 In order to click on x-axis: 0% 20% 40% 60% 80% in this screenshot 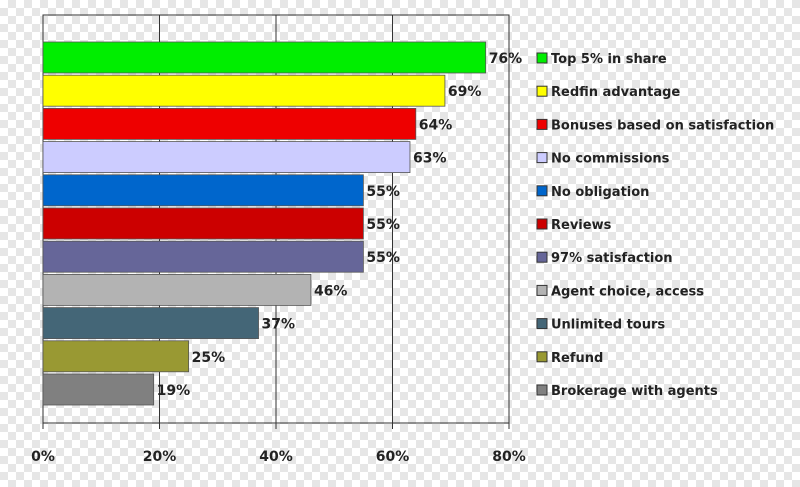, I will do `click(278, 444)`.